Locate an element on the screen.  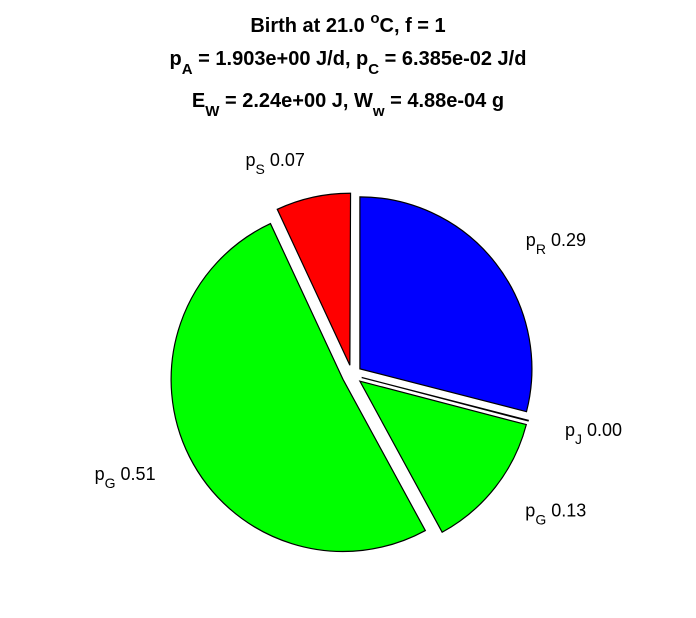
title-line-1-run-1: Birth at 21.0 is located at coordinates (310, 26).